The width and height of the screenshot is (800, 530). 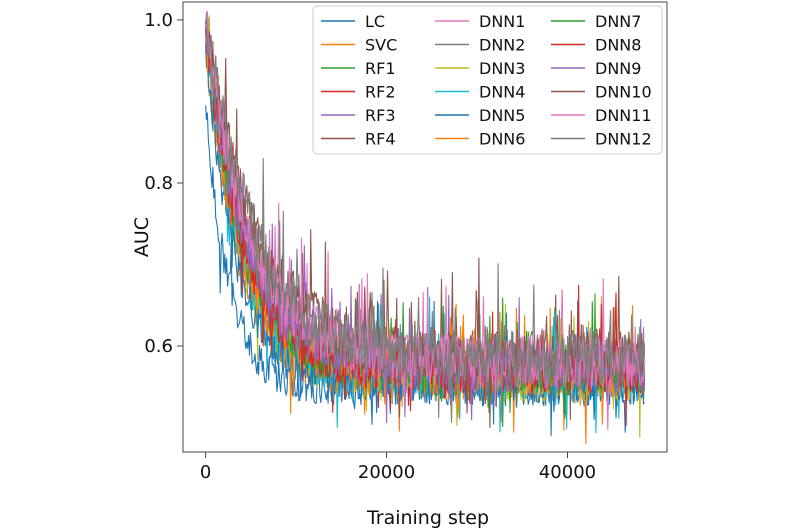 I want to click on legend-label: DNN5, so click(x=502, y=115).